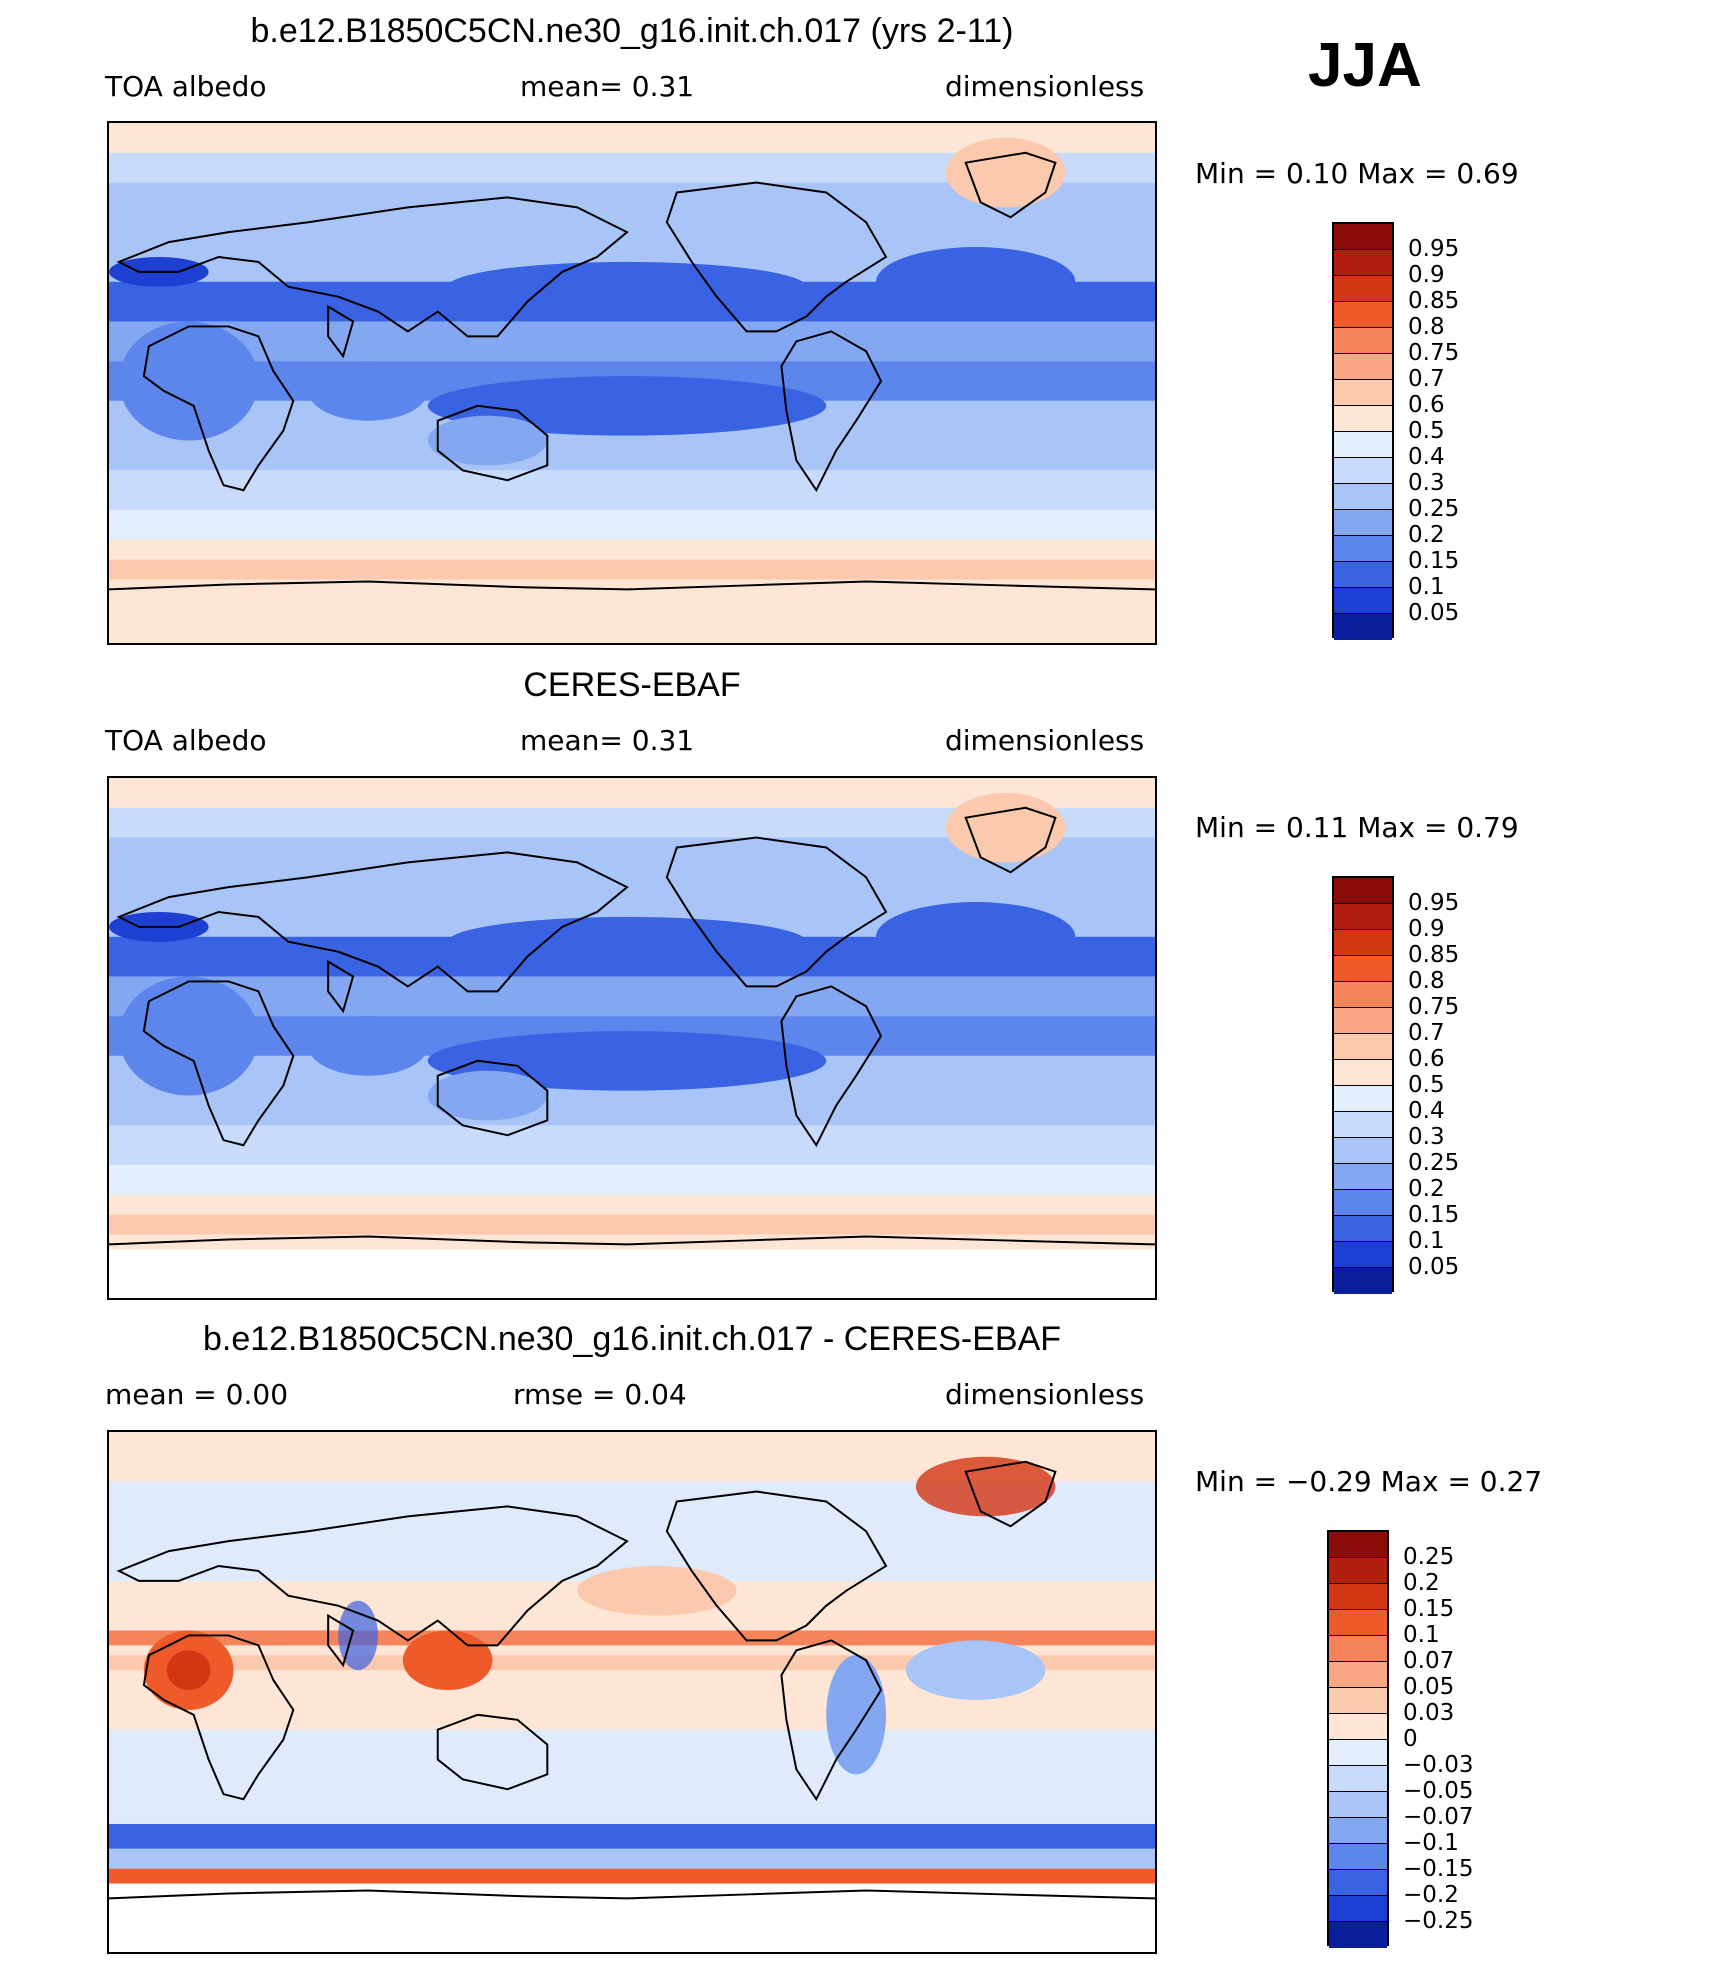 Image resolution: width=1710 pixels, height=1963 pixels. Describe the element at coordinates (1426, 405) in the screenshot. I see `colorbar-tick-label: 0.6` at that location.